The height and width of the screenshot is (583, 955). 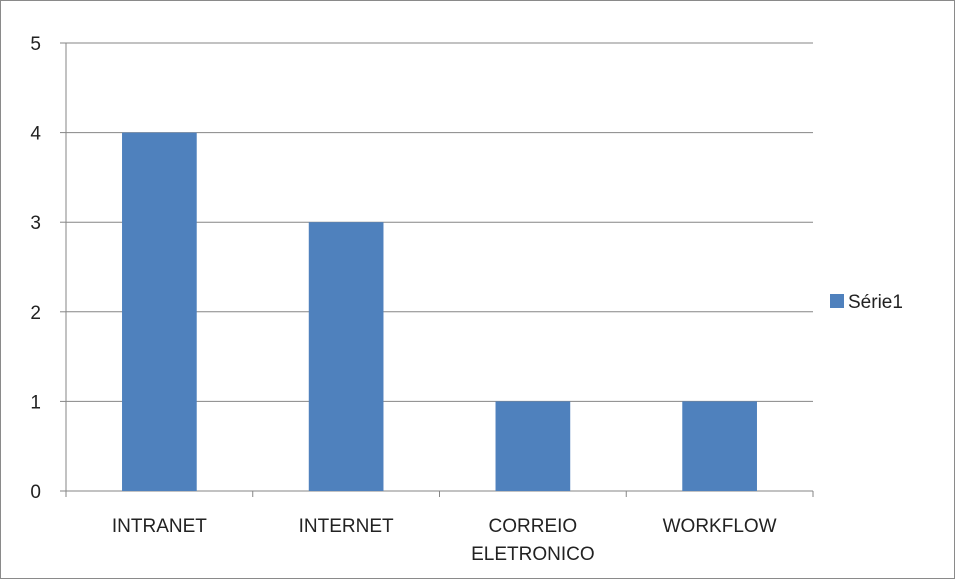 I want to click on y-tick-label: 1, so click(x=35, y=402).